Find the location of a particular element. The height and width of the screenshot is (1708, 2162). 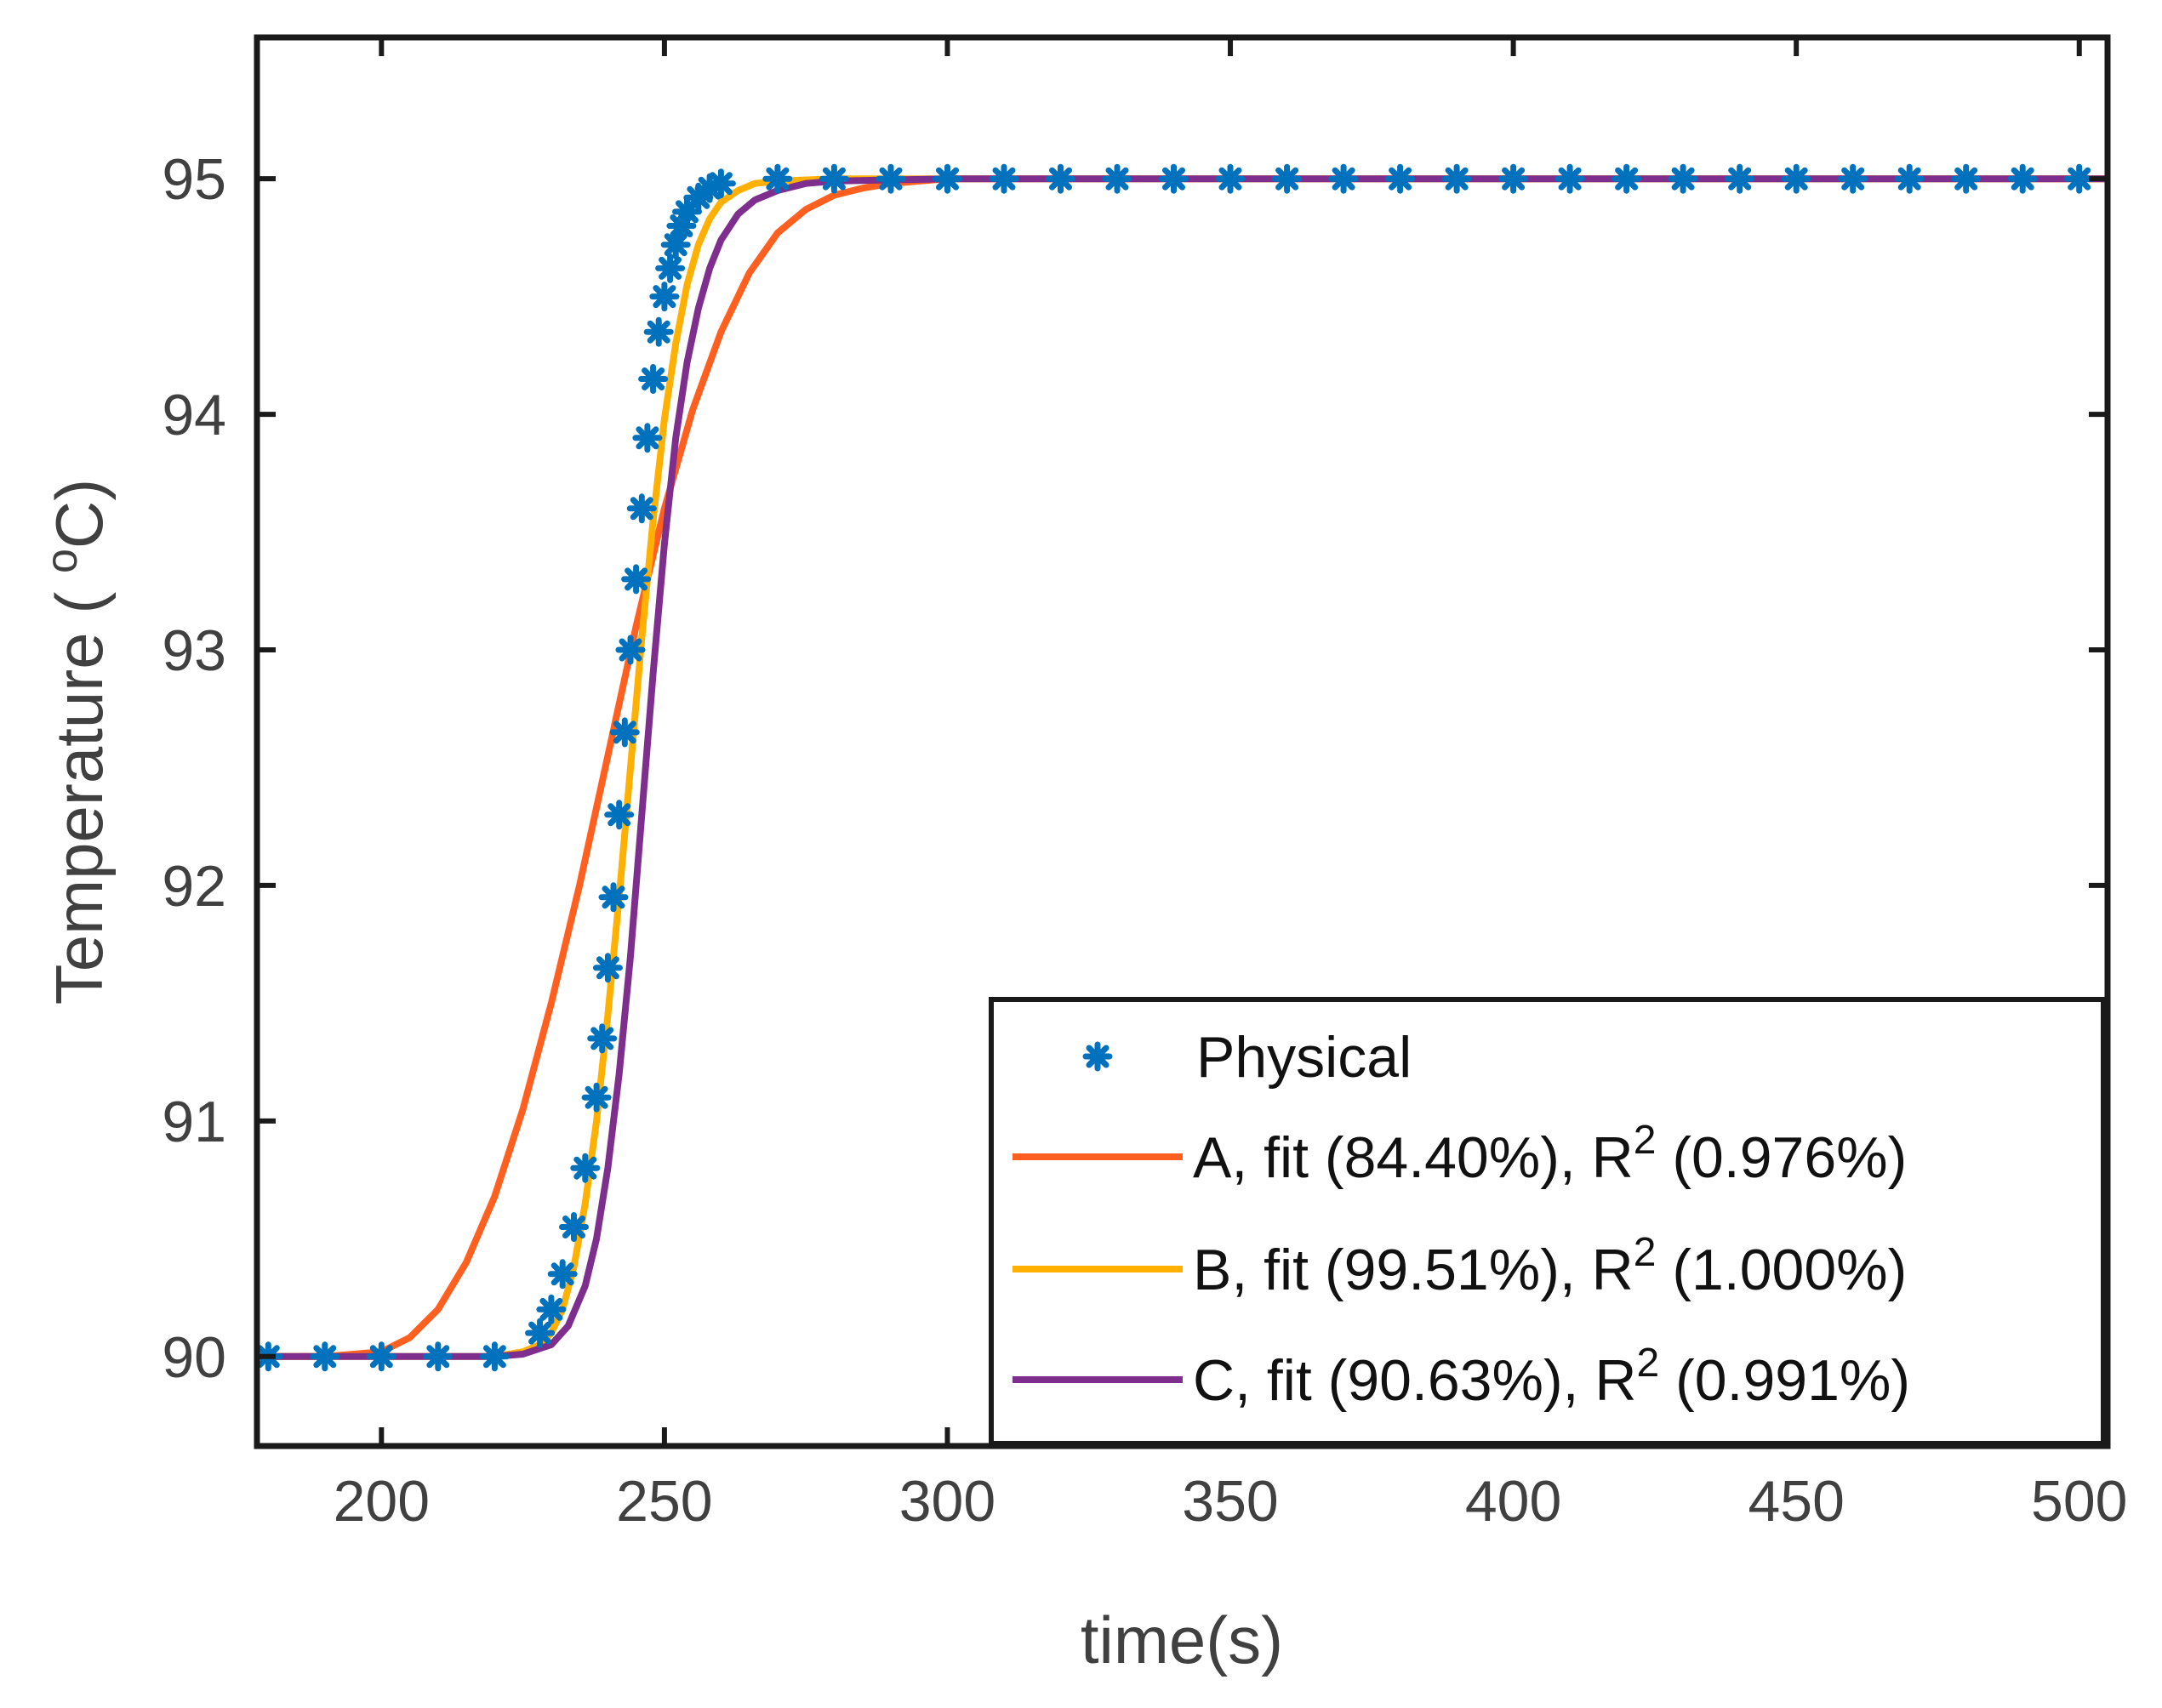

legend-label-b: B, fit (99.51%), R2 (1.000%) is located at coordinates (1550, 1266).